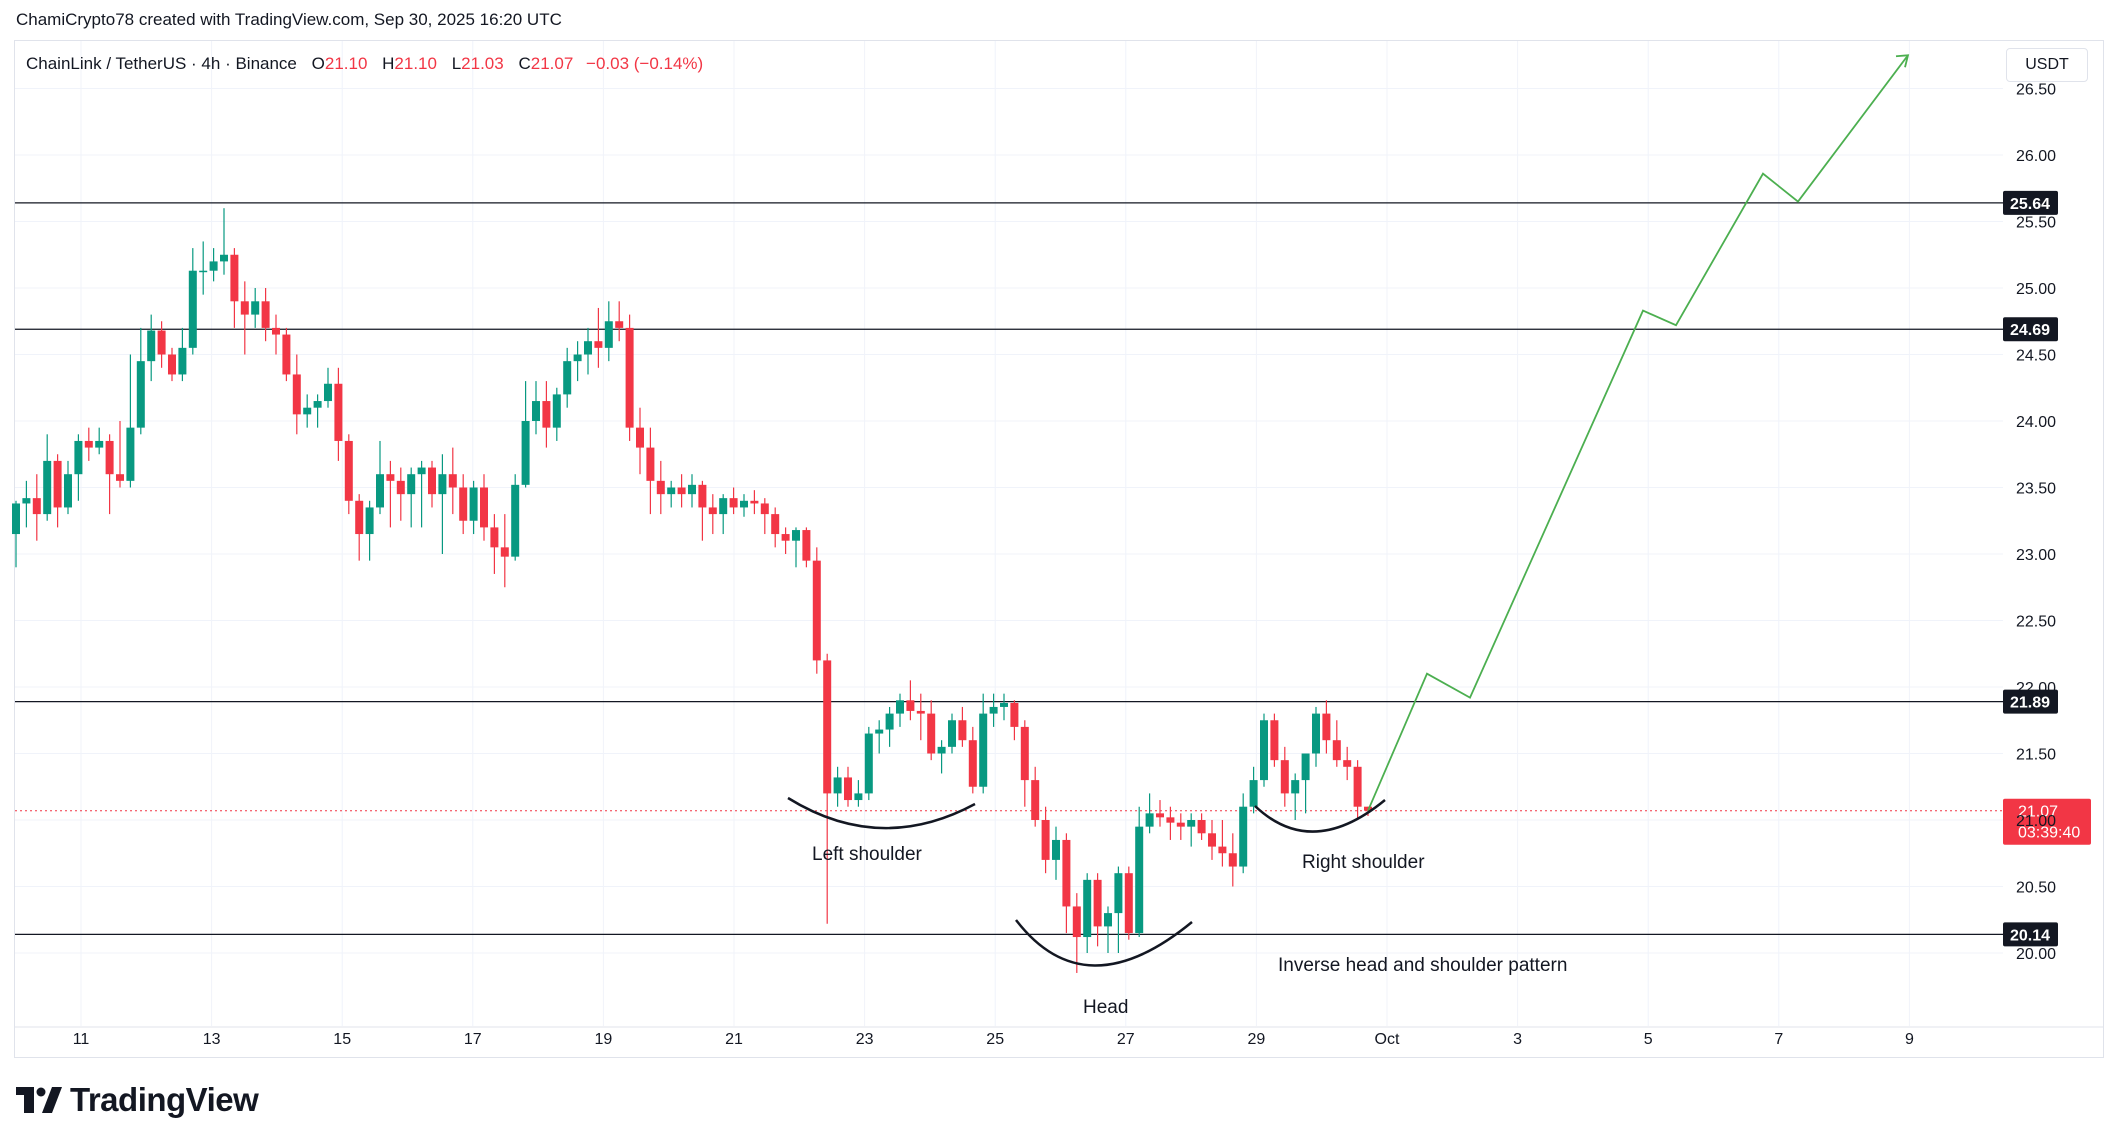  I want to click on x-tick-label: 27, so click(1126, 1039).